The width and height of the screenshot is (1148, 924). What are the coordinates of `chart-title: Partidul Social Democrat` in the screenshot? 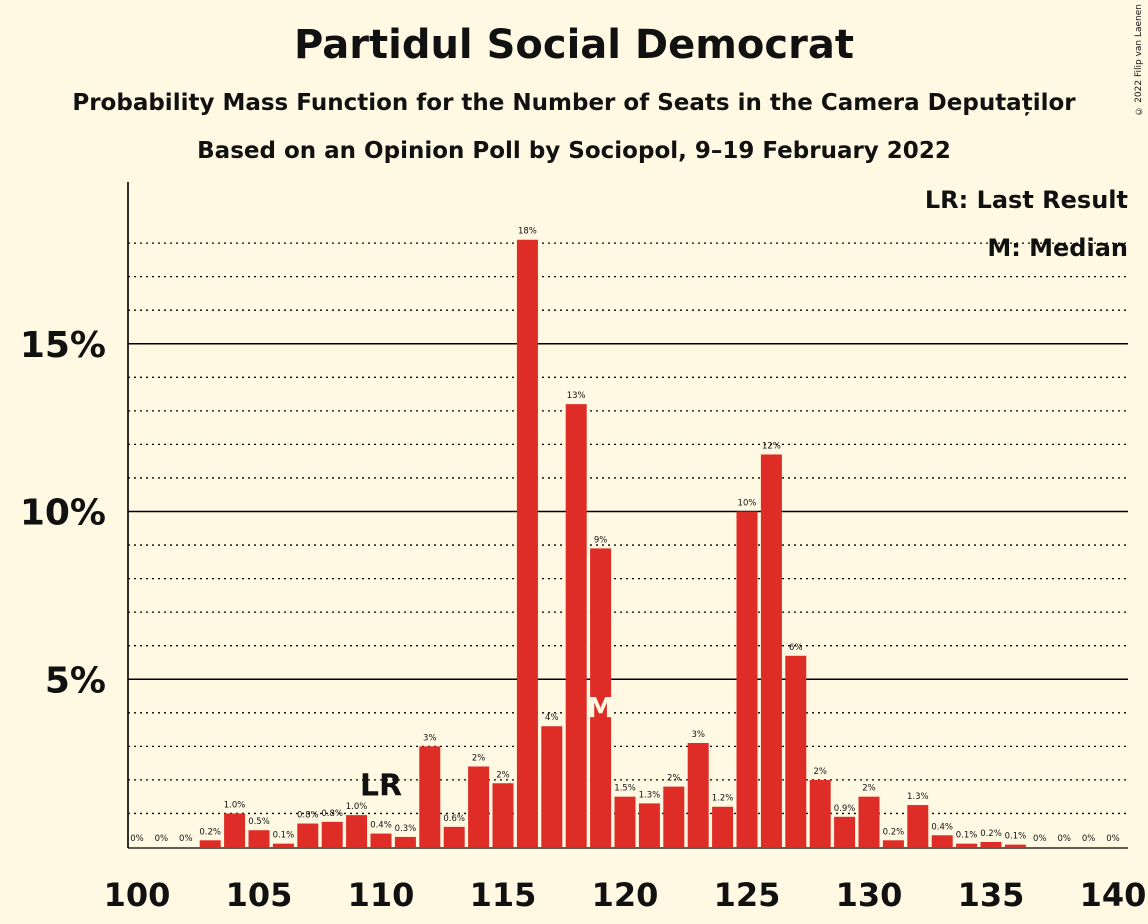 It's located at (574, 45).